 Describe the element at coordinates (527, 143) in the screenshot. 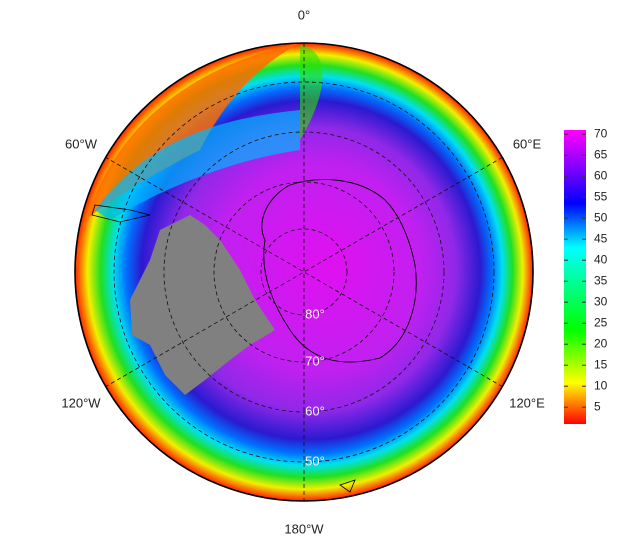

I see `longitude-label: 60°E` at that location.